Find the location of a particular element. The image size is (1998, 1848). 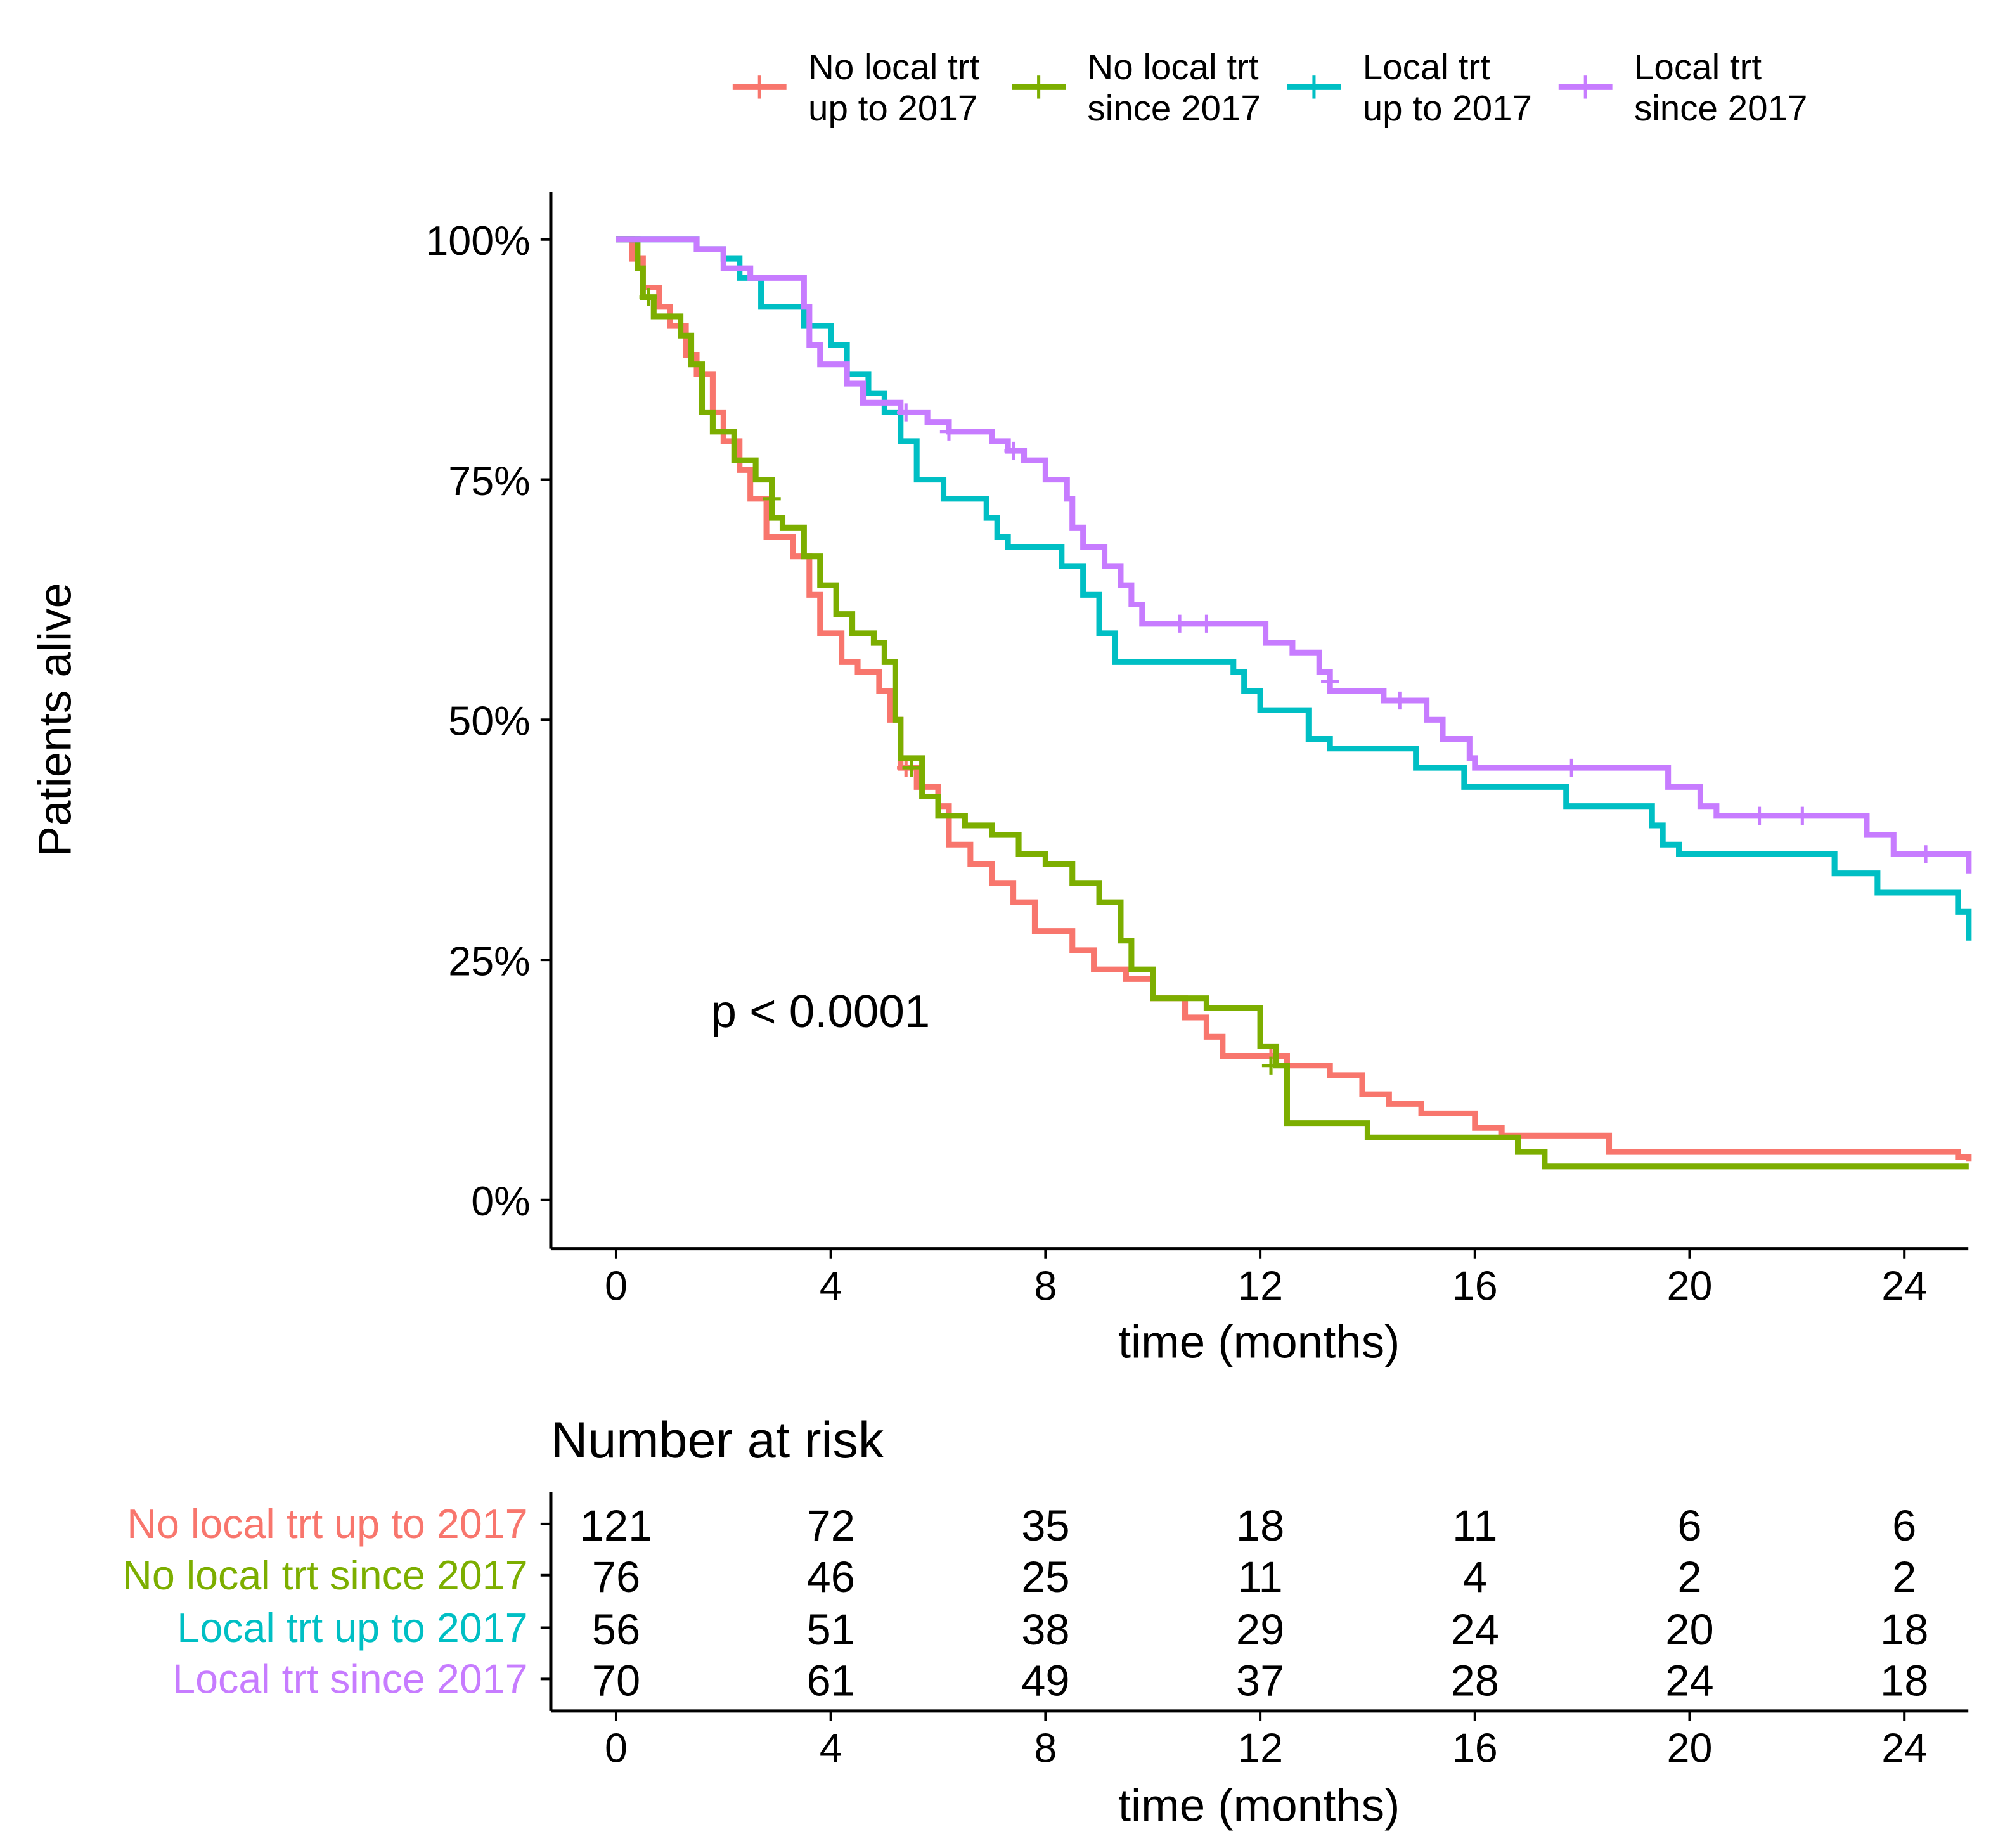

y-tick-label: 50% is located at coordinates (489, 721).